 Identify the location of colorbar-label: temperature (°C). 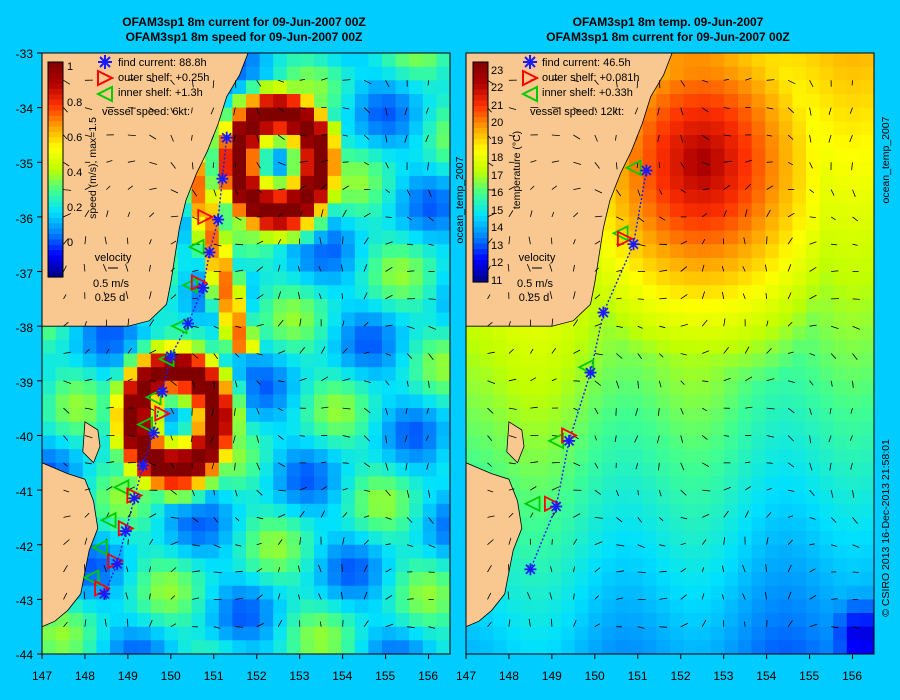
(517, 170).